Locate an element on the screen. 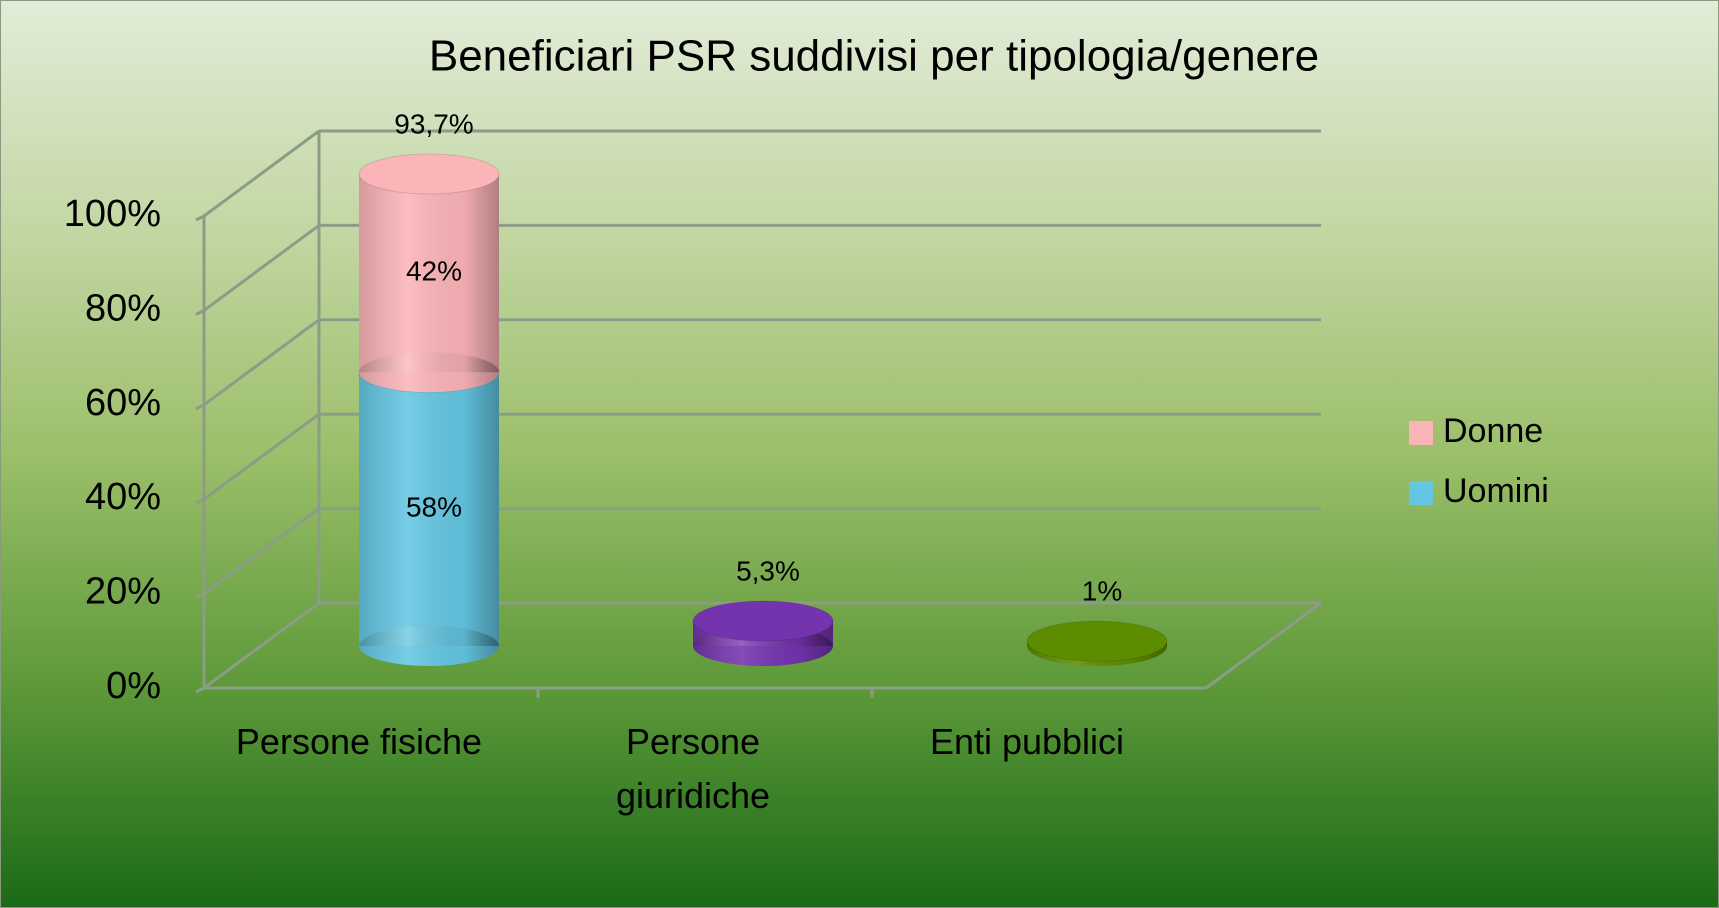 This screenshot has height=908, width=1719. y-tick-label: 20% is located at coordinates (123, 592).